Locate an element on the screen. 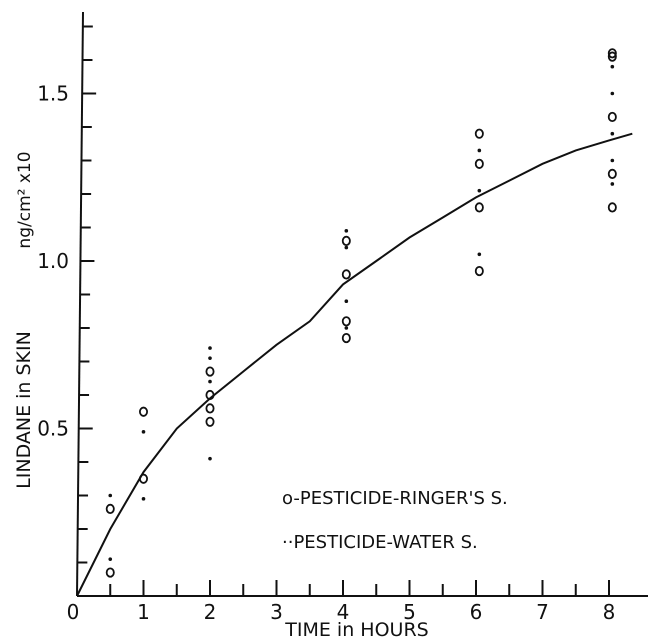  x-tick-label: 1 is located at coordinates (143, 612).